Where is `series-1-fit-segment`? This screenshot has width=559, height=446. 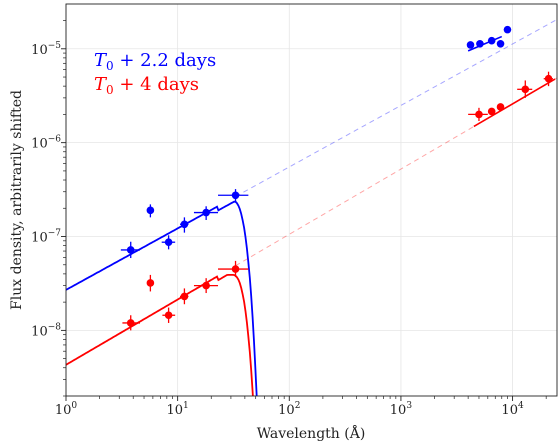 series-1-fit-segment is located at coordinates (485, 43).